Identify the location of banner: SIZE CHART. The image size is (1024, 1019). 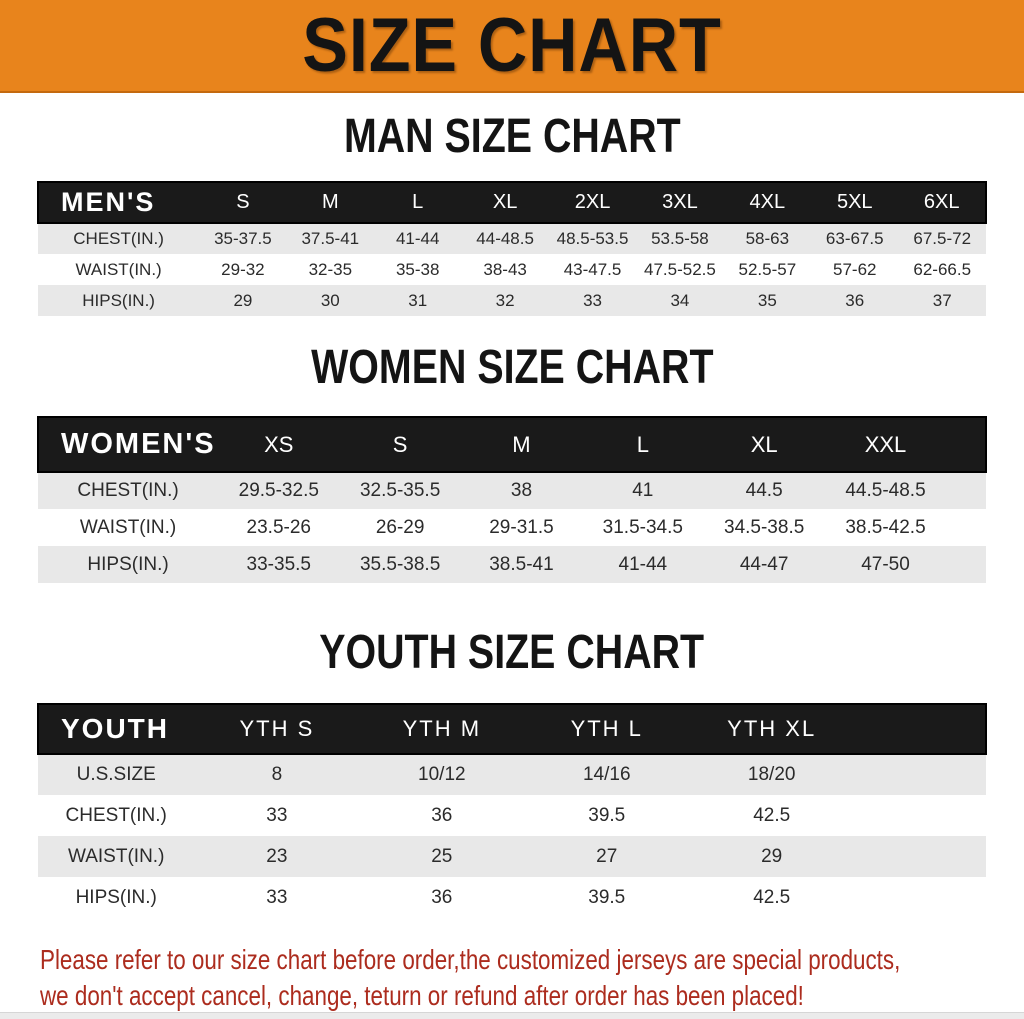
(512, 46).